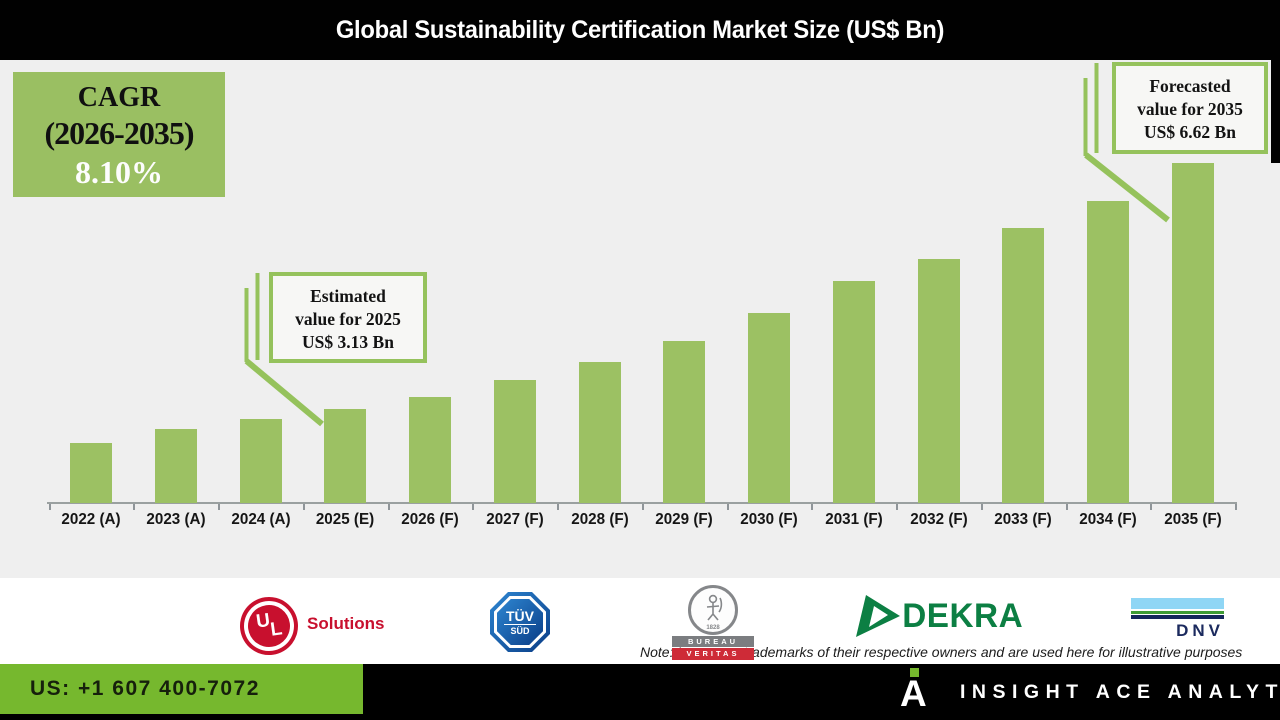 This screenshot has height=720, width=1280. I want to click on x-axis-label: 2023 (A), so click(176, 519).